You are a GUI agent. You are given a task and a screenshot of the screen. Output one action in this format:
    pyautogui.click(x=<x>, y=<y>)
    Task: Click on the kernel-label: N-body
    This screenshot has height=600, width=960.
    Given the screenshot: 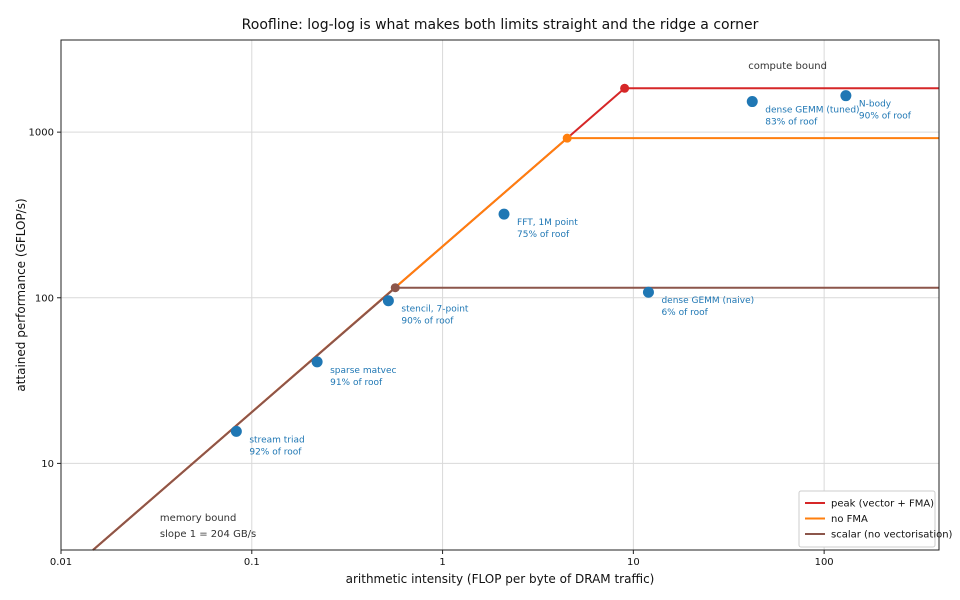 What is the action you would take?
    pyautogui.click(x=875, y=105)
    